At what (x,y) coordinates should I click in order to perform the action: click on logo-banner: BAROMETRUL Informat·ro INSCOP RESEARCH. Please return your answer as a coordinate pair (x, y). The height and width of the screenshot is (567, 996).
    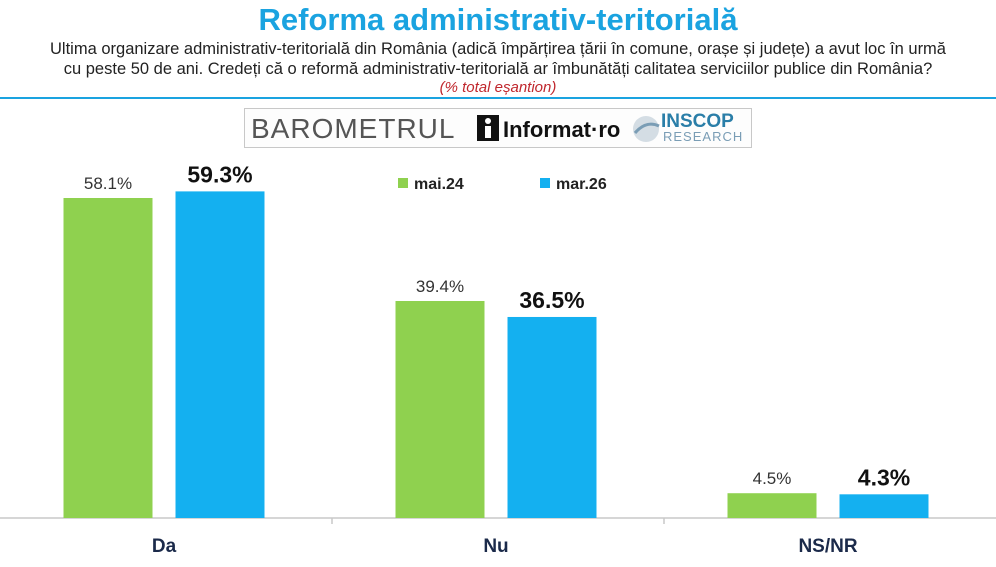
    Looking at the image, I should click on (498, 128).